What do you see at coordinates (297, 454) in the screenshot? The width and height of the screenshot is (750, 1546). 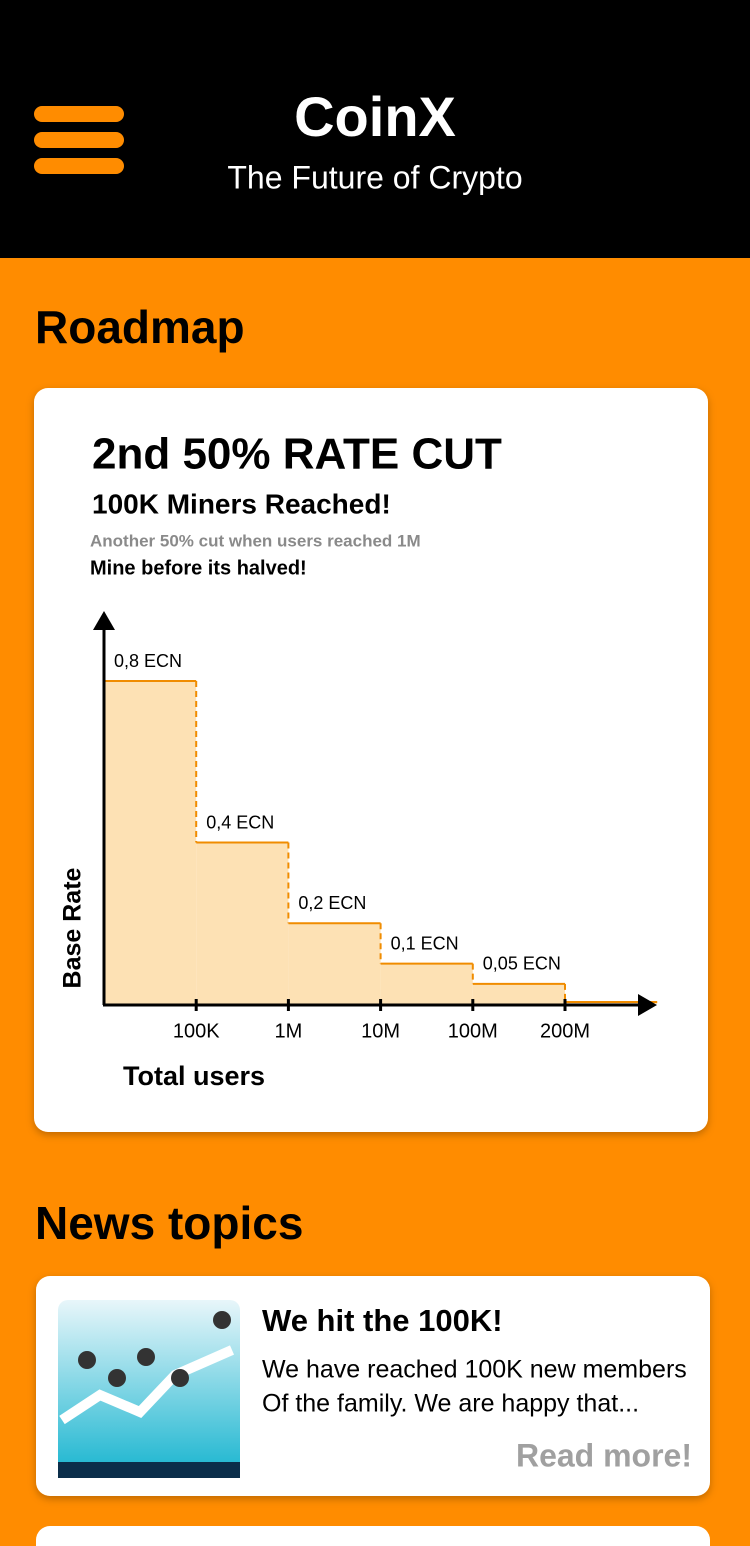 I see `card-title: 2nd 50% RATE CUT` at bounding box center [297, 454].